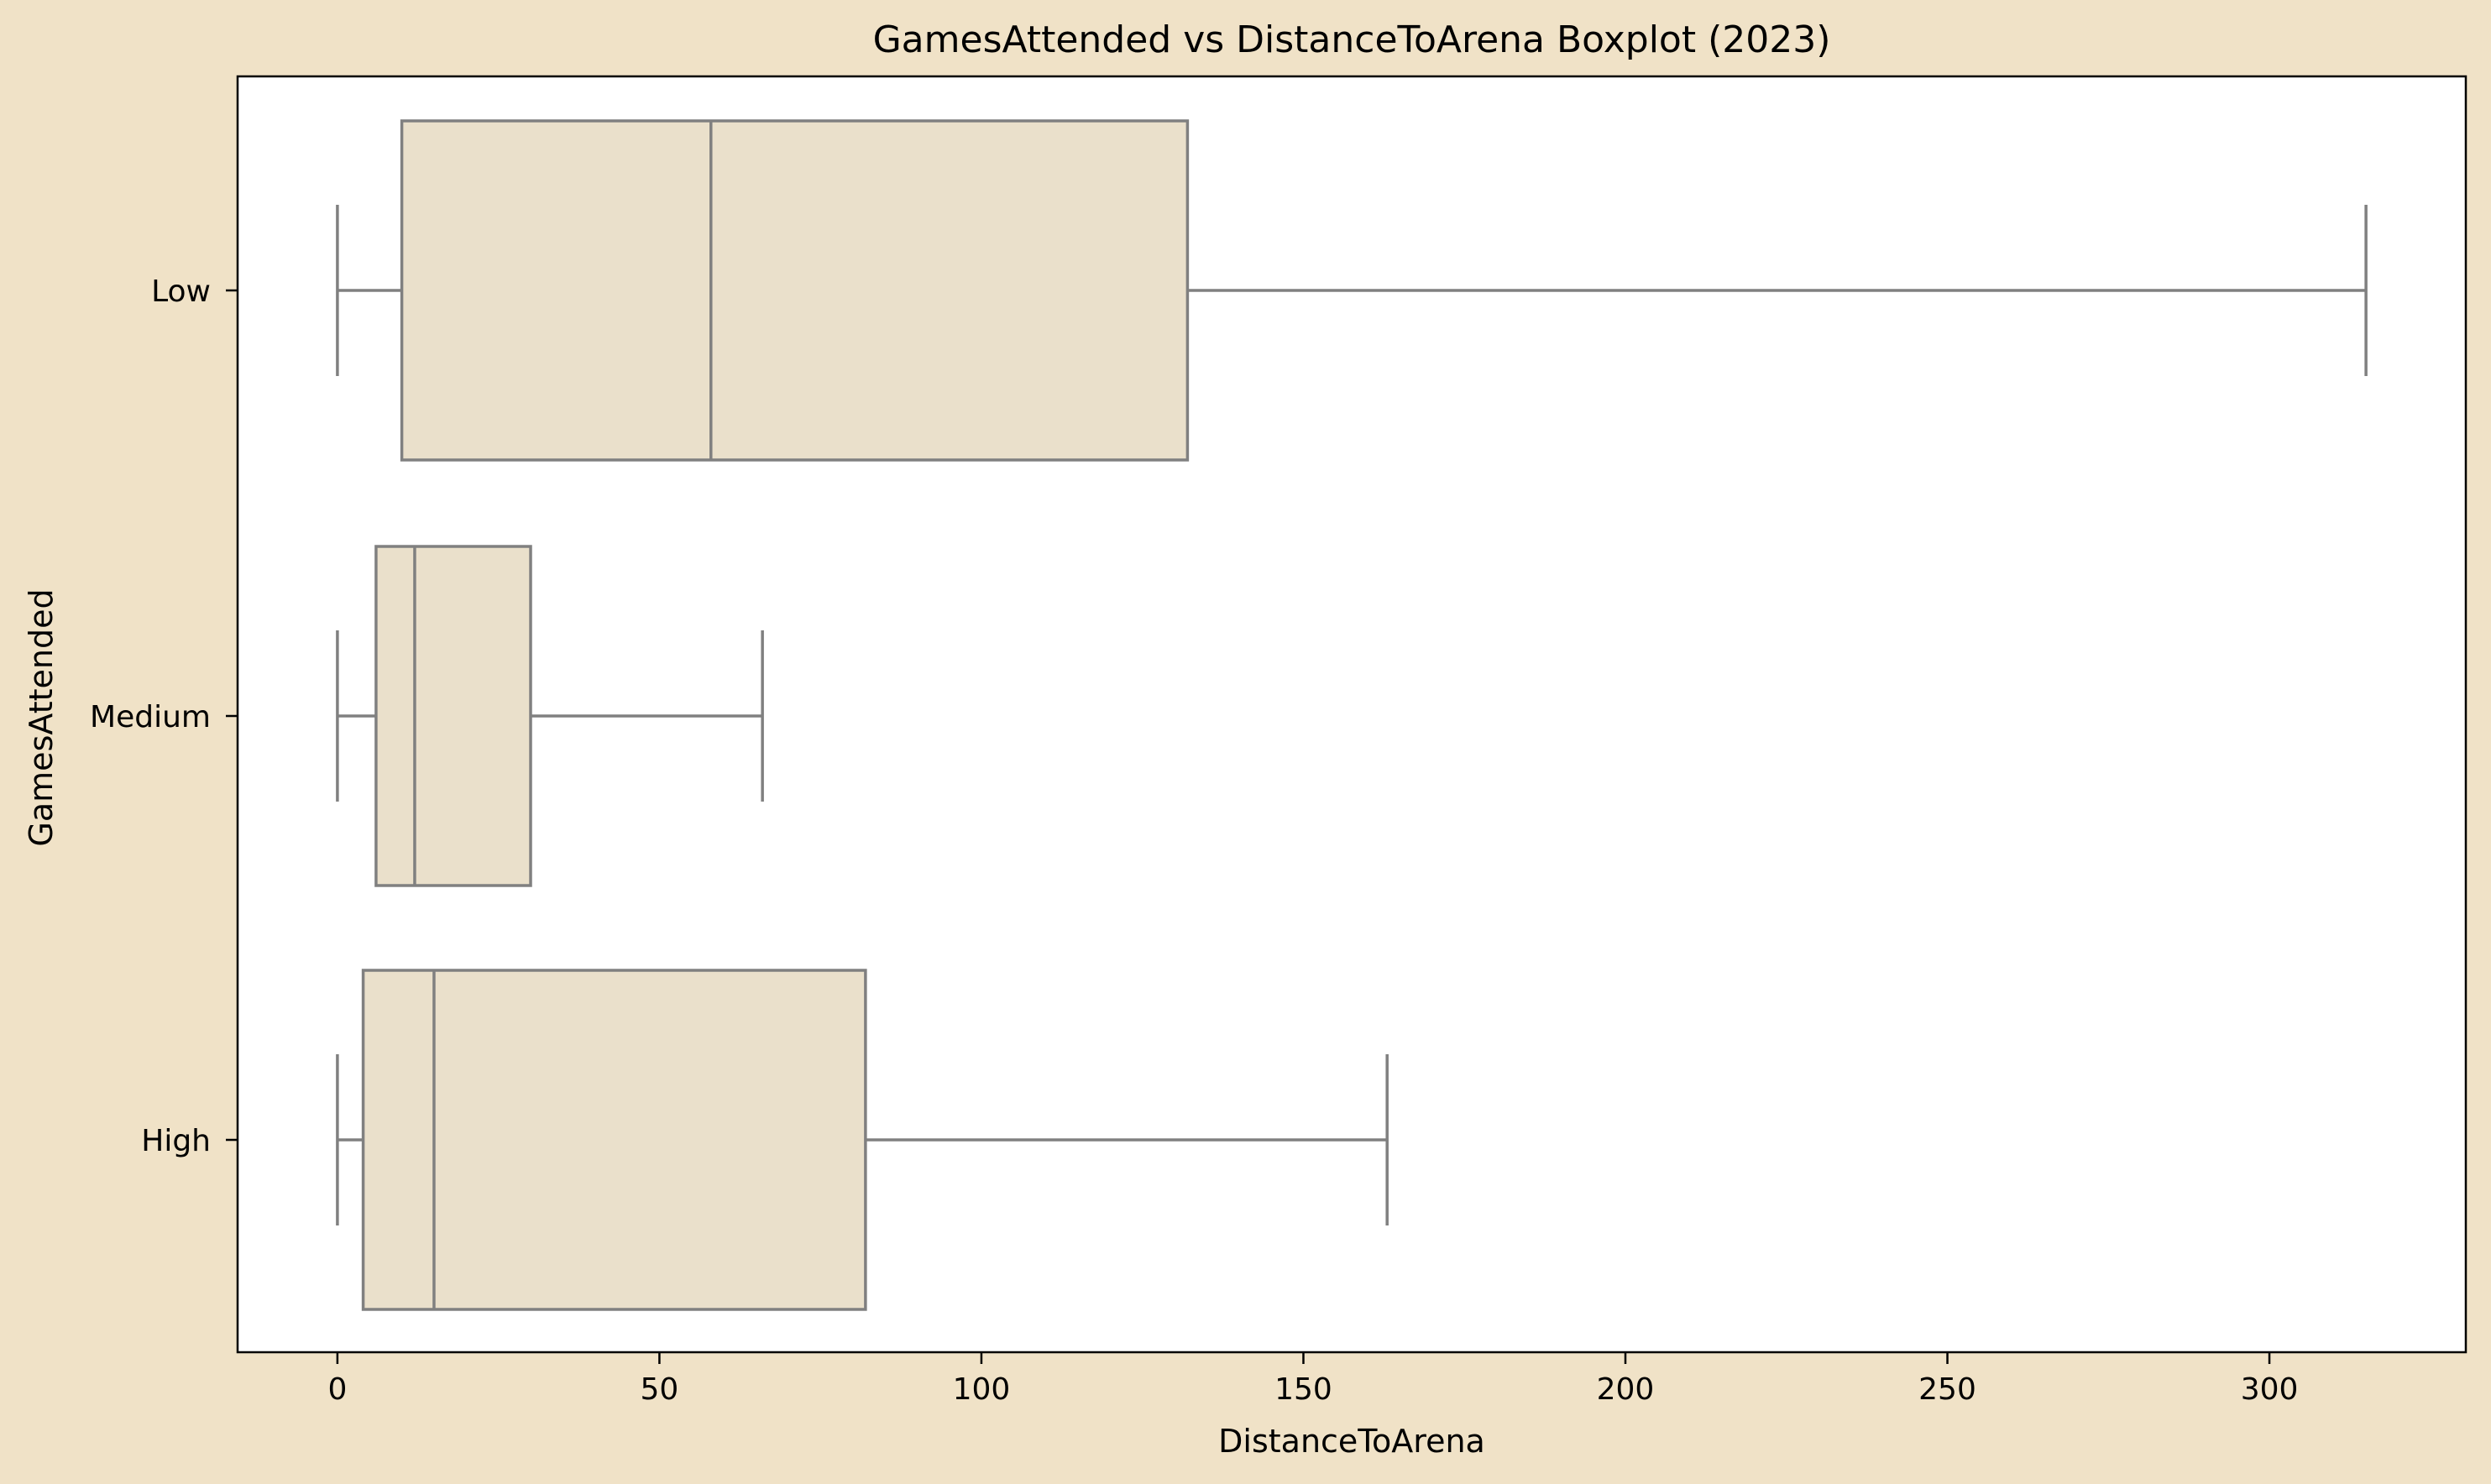 The image size is (2491, 1484). Describe the element at coordinates (1351, 1441) in the screenshot. I see `x-axis-label: DistanceToArena` at that location.